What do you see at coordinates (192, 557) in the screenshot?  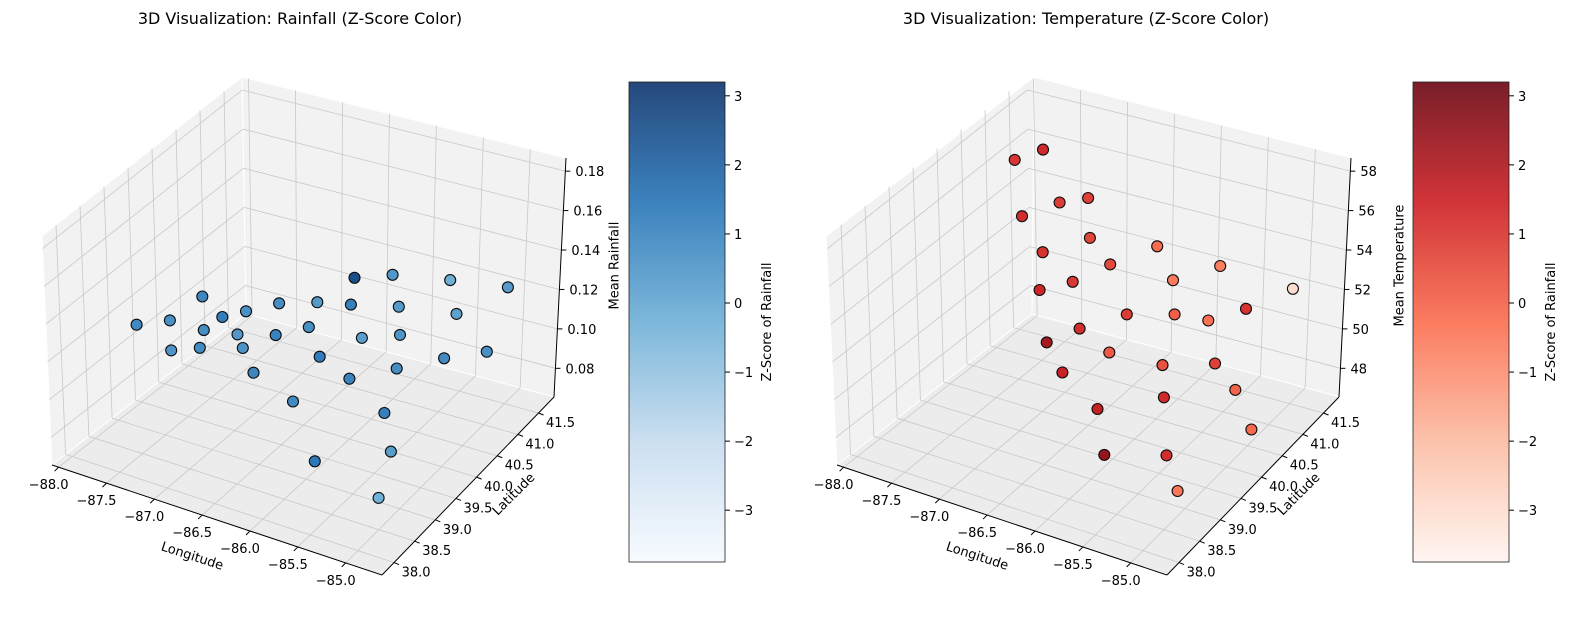 I see `rainfall-x-axis-label: Longitude` at bounding box center [192, 557].